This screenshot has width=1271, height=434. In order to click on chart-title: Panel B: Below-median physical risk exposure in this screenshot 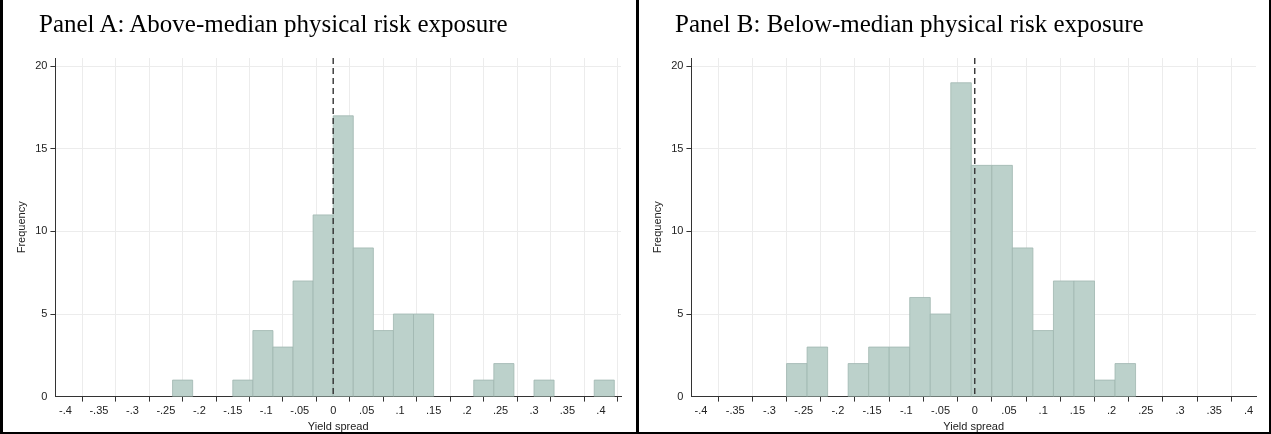, I will do `click(909, 24)`.